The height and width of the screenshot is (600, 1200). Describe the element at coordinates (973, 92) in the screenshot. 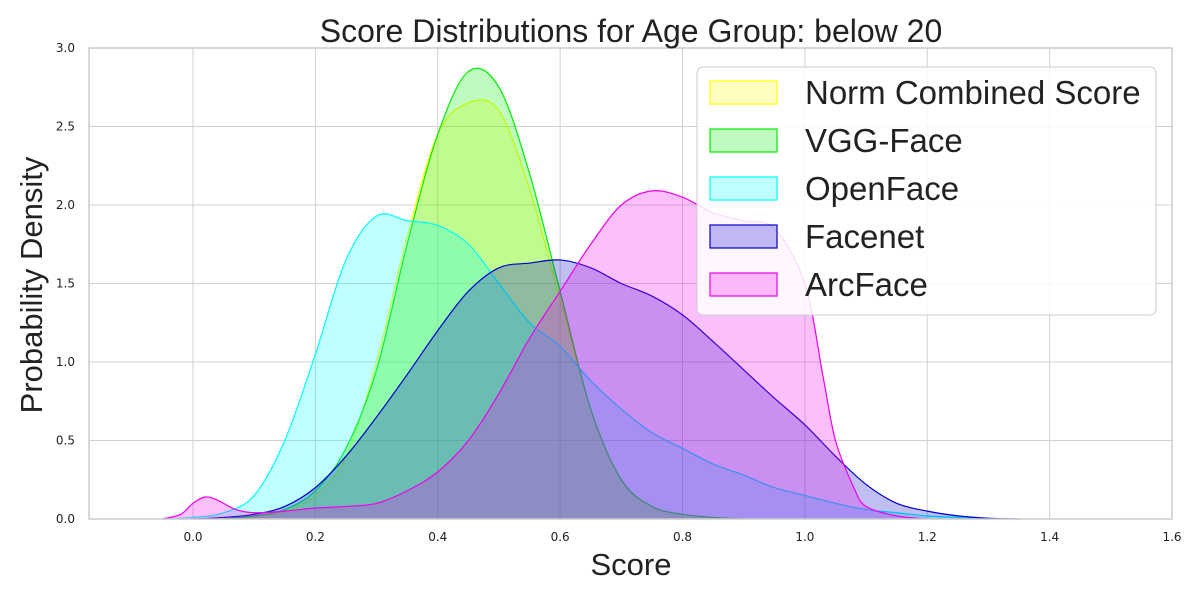

I see `legend-label-norm-combined-score: Norm Combined Score` at that location.